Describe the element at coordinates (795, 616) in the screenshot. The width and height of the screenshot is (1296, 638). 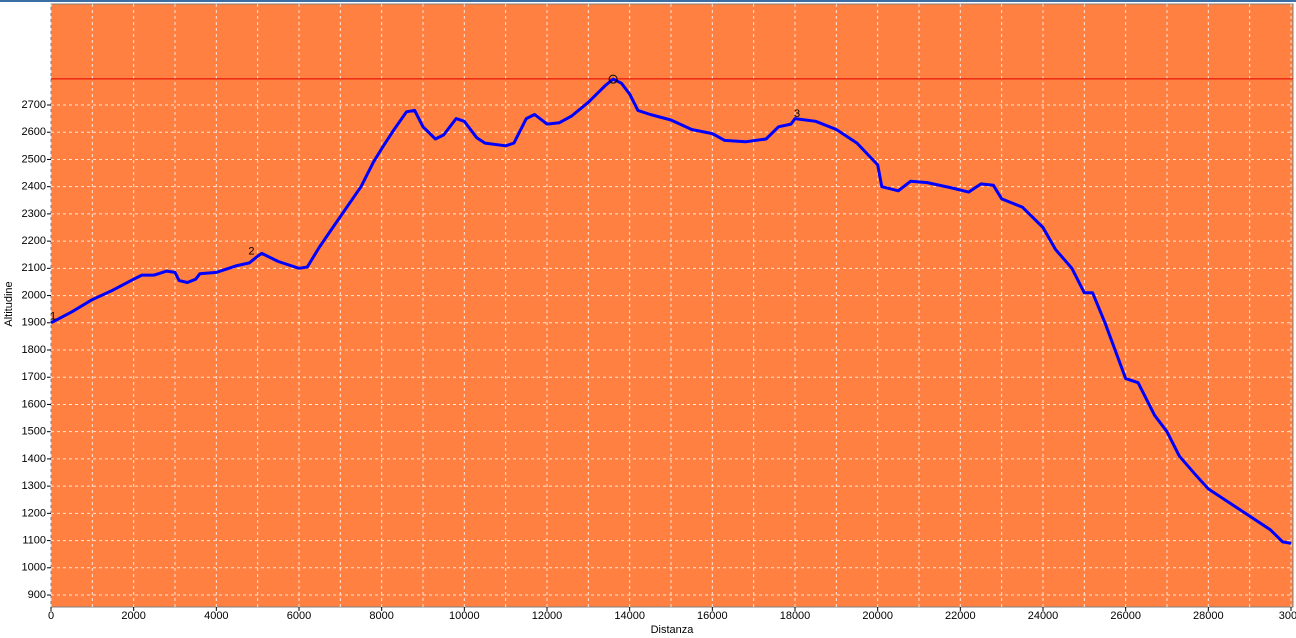
I see `x-tick-label: 18000` at that location.